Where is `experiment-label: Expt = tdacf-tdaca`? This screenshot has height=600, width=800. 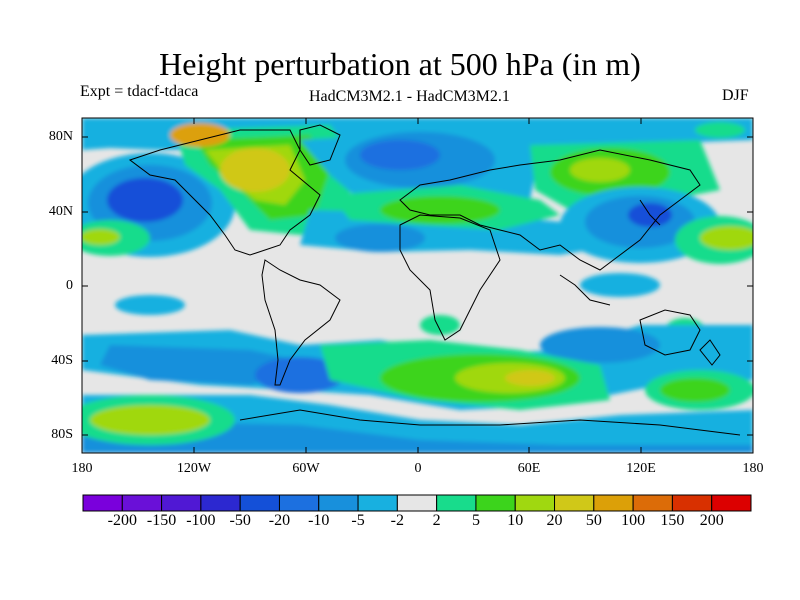 experiment-label: Expt = tdacf-tdaca is located at coordinates (139, 91).